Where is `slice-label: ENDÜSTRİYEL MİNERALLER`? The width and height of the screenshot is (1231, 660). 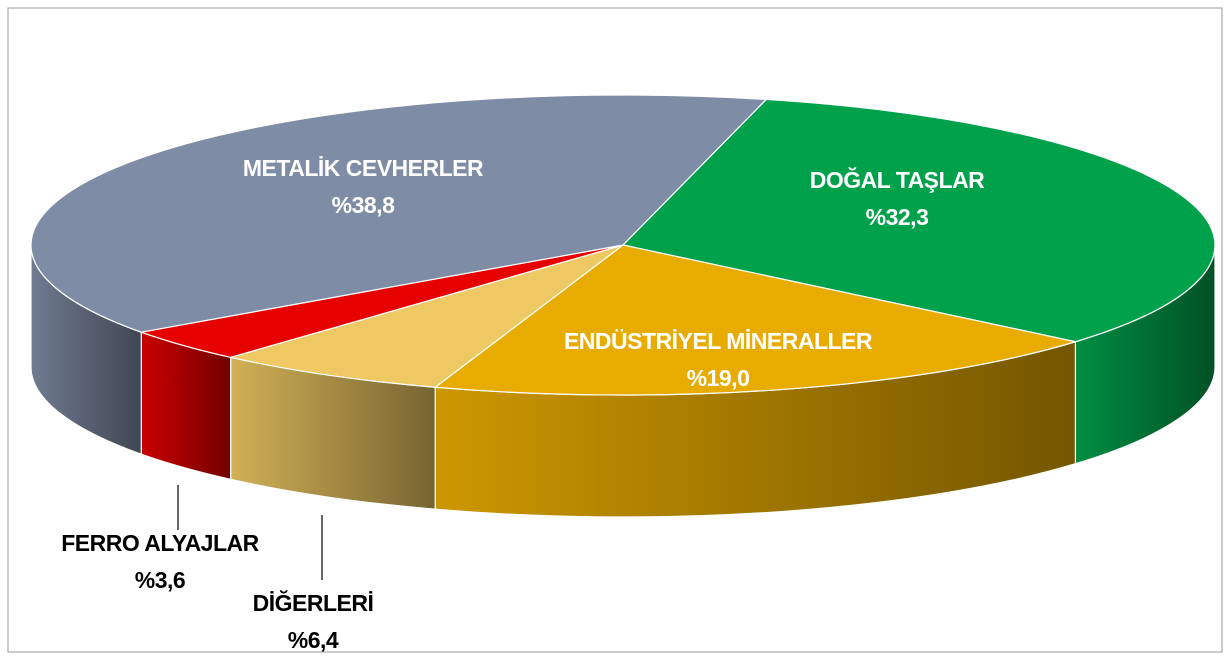 slice-label: ENDÜSTRİYEL MİNERALLER is located at coordinates (718, 341).